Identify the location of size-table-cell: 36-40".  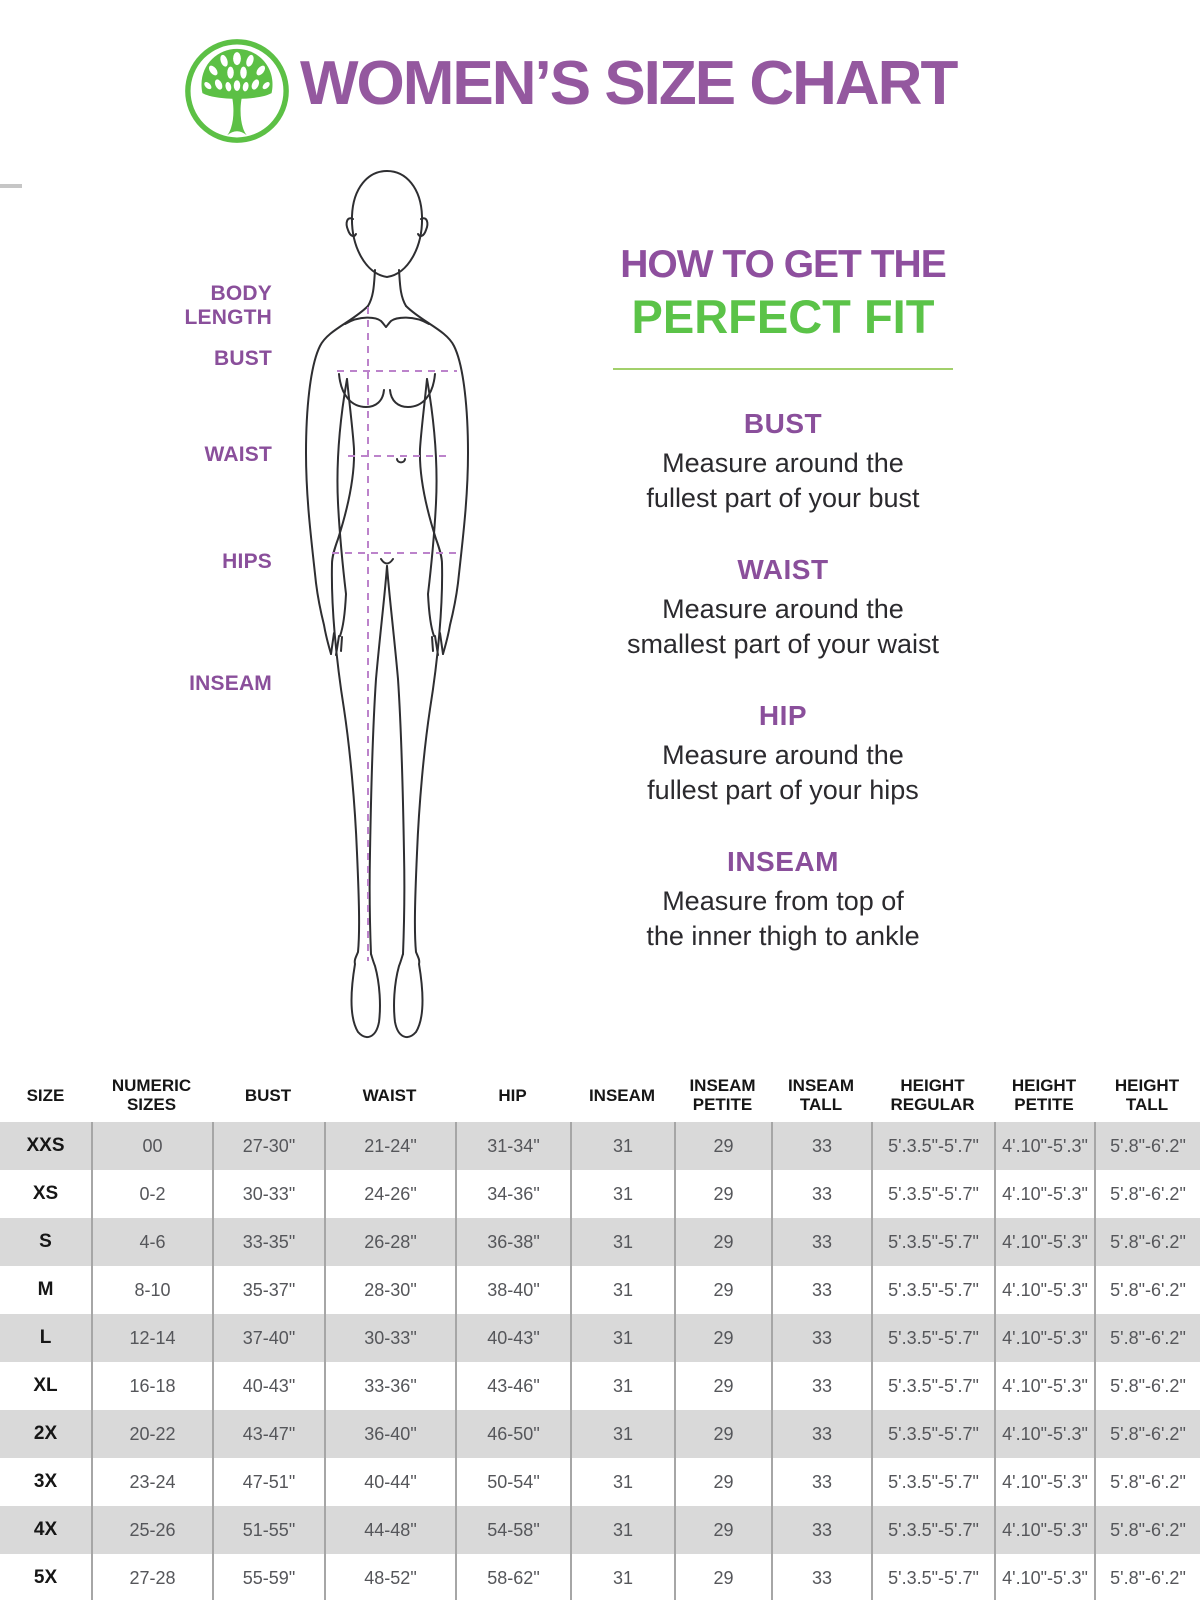
(389, 1434).